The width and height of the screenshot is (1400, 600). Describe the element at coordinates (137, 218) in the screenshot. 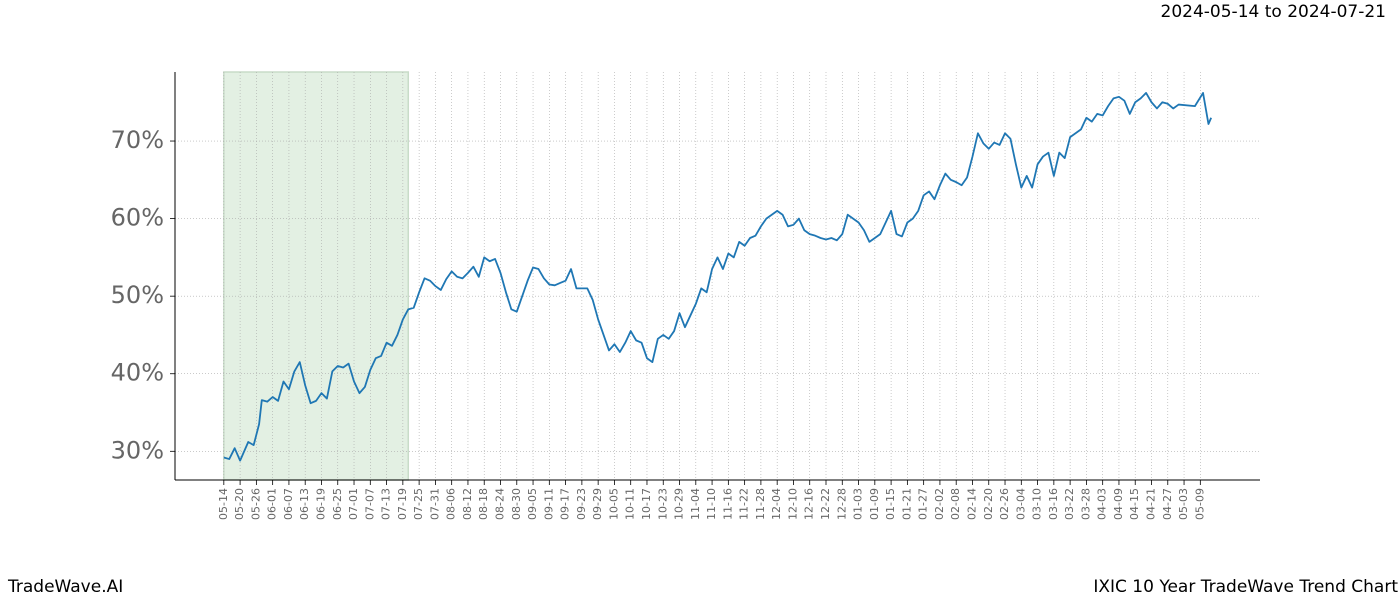

I see `y-tick-label: 60%` at that location.